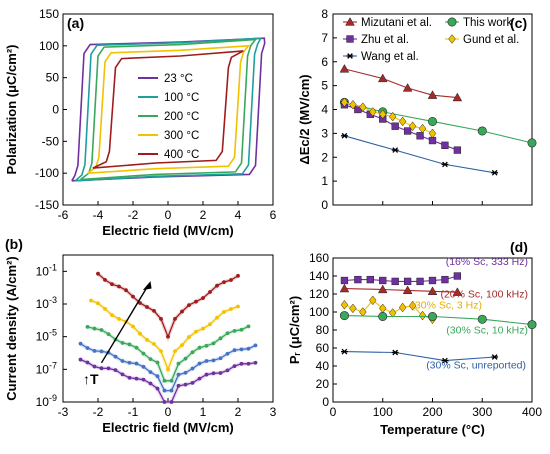 The width and height of the screenshot is (550, 454). I want to click on legend-label-a: 400 °C, so click(181, 155).